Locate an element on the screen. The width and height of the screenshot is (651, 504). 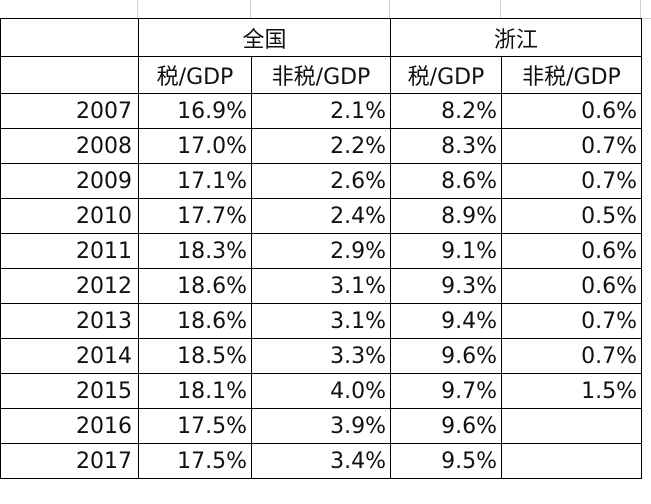
table-row: 2009 17.1% 2.6% 8.6% 0.7% is located at coordinates (321, 181).